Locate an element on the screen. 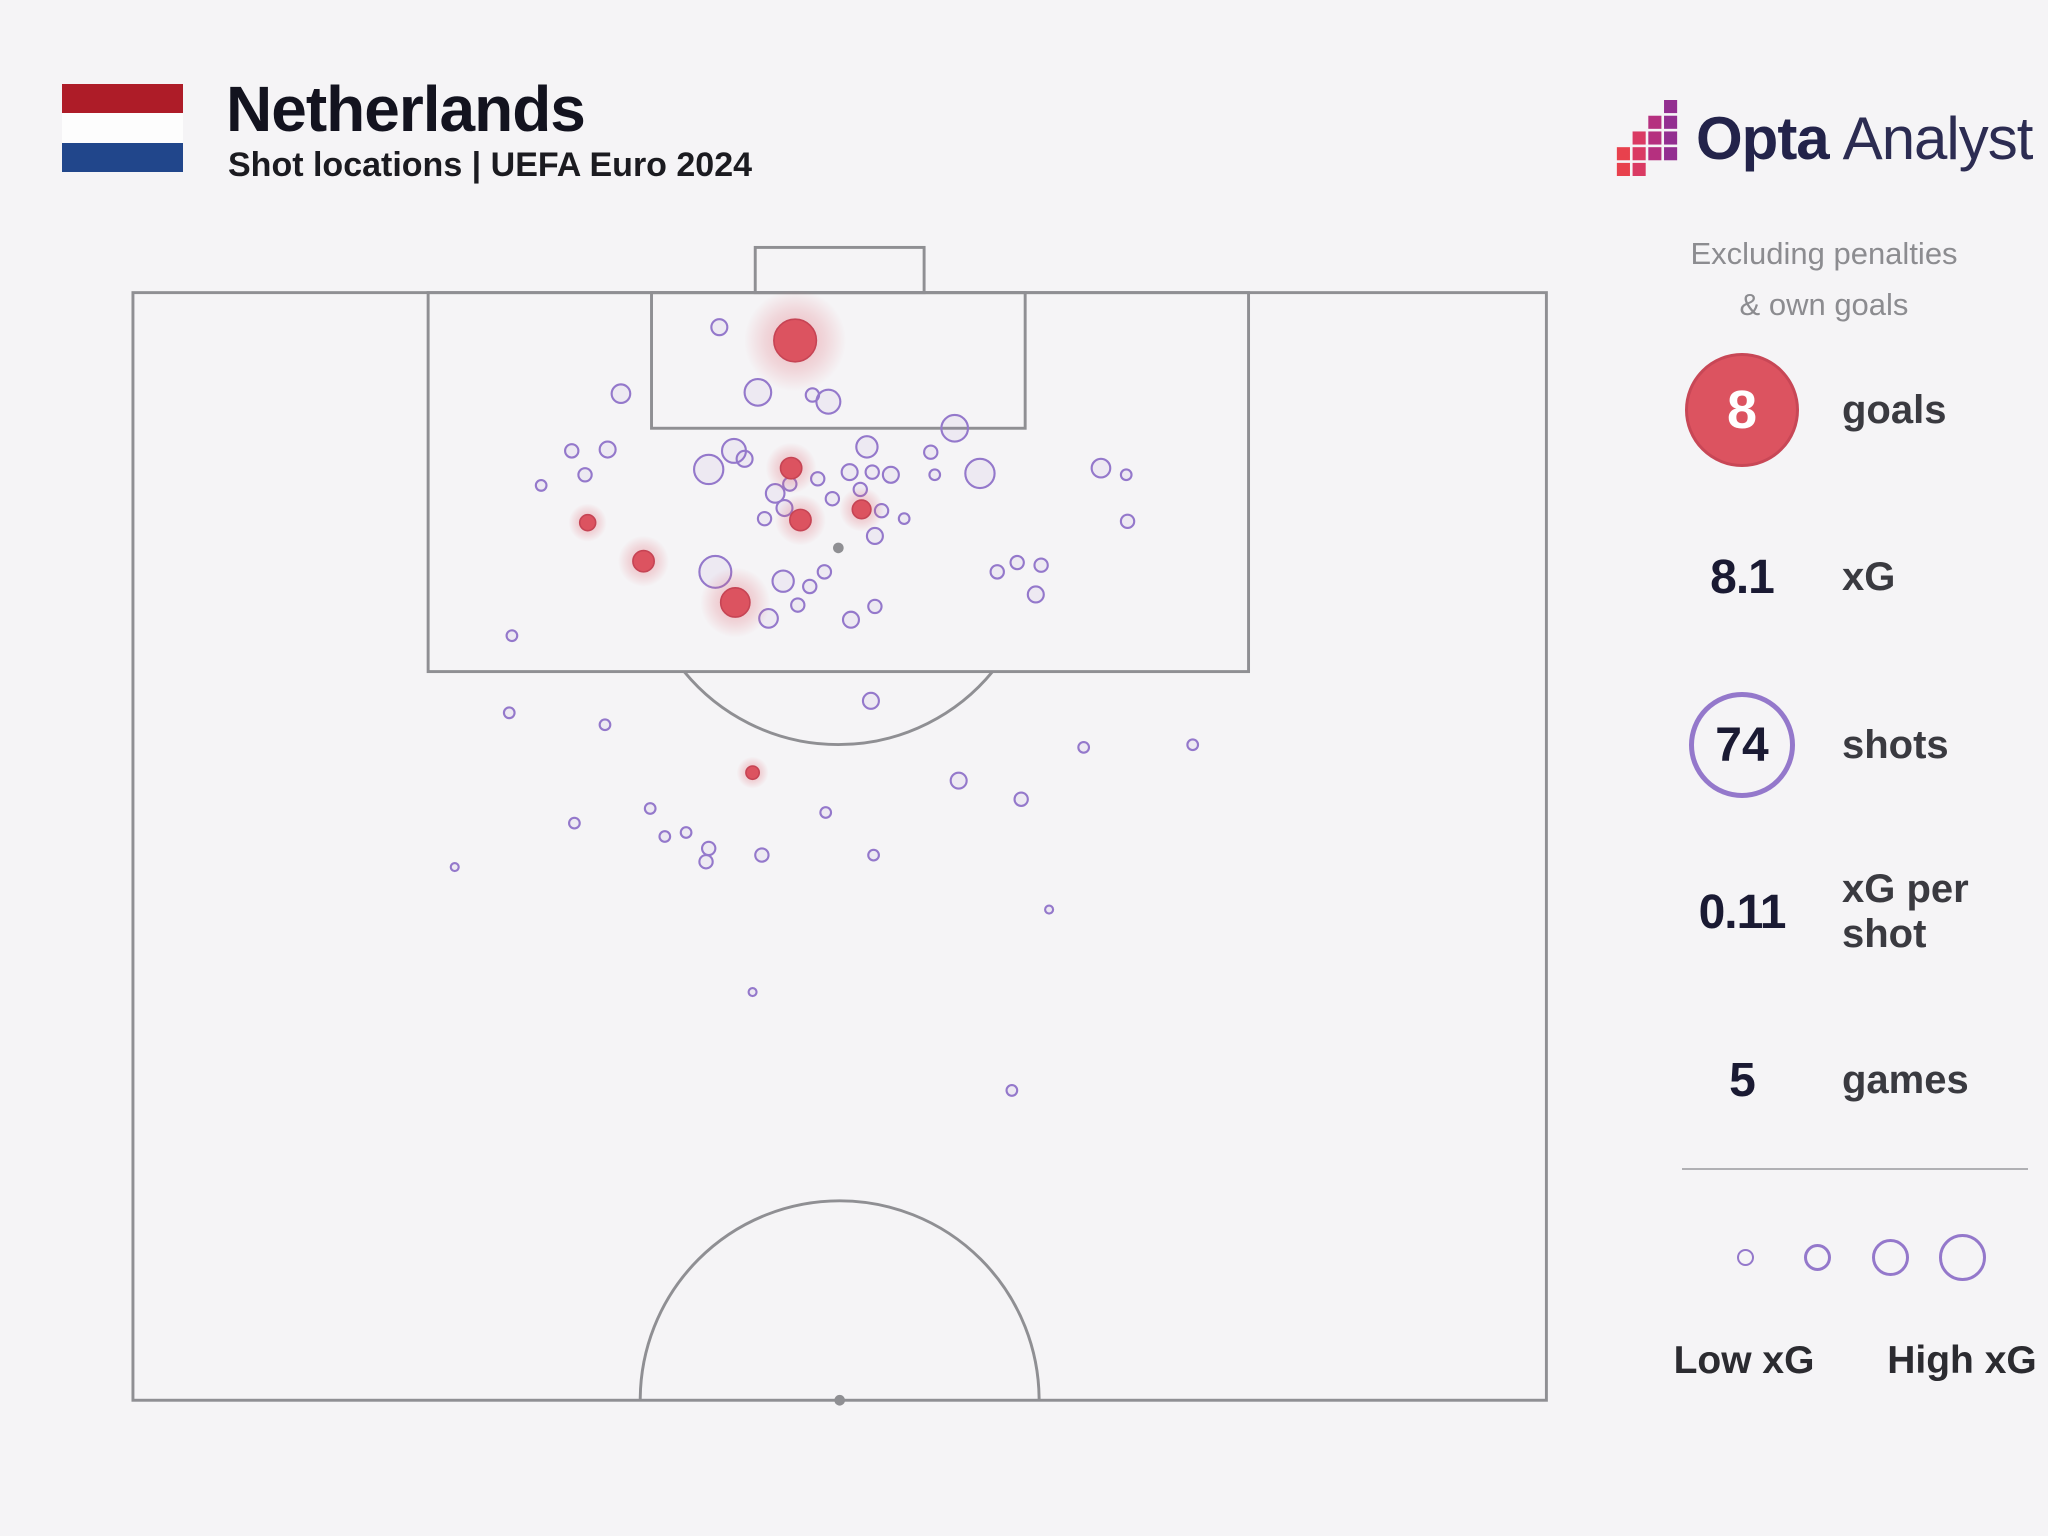  xg-per-shot-value: 0.11 is located at coordinates (1742, 912).